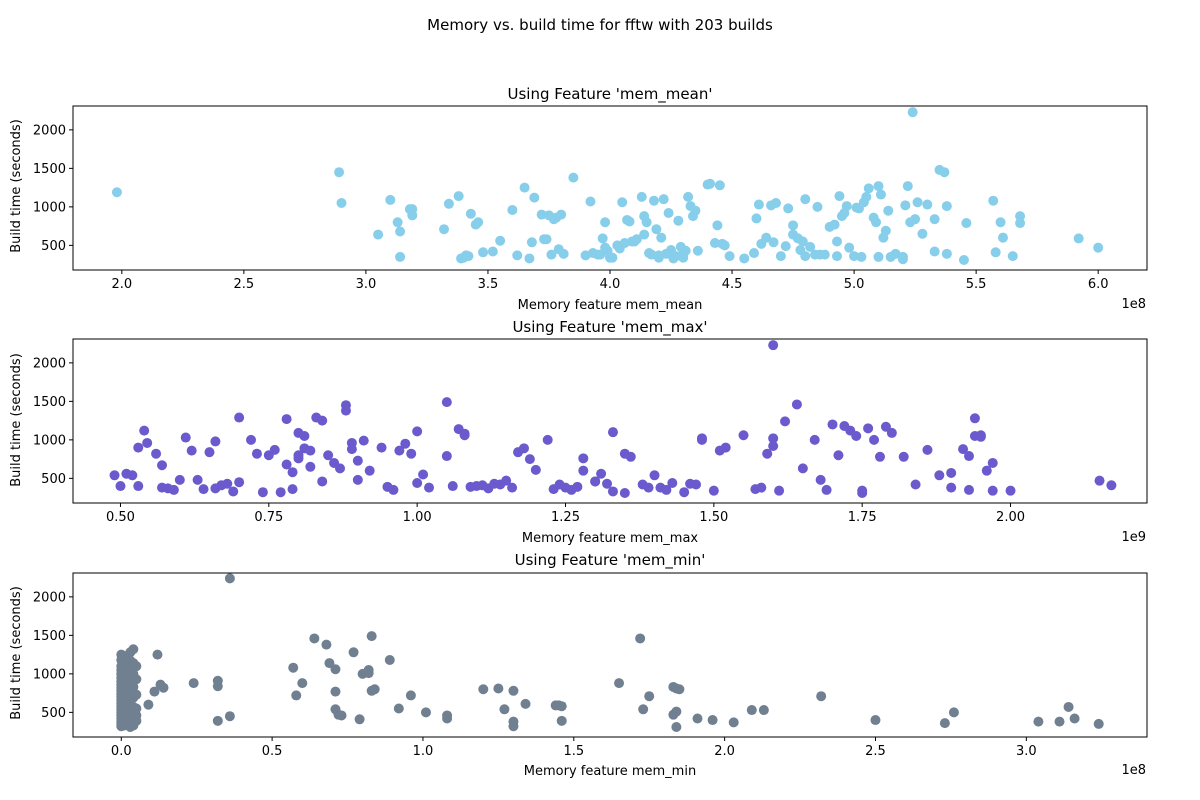  I want to click on y-tick-label: 1000, so click(49, 674).